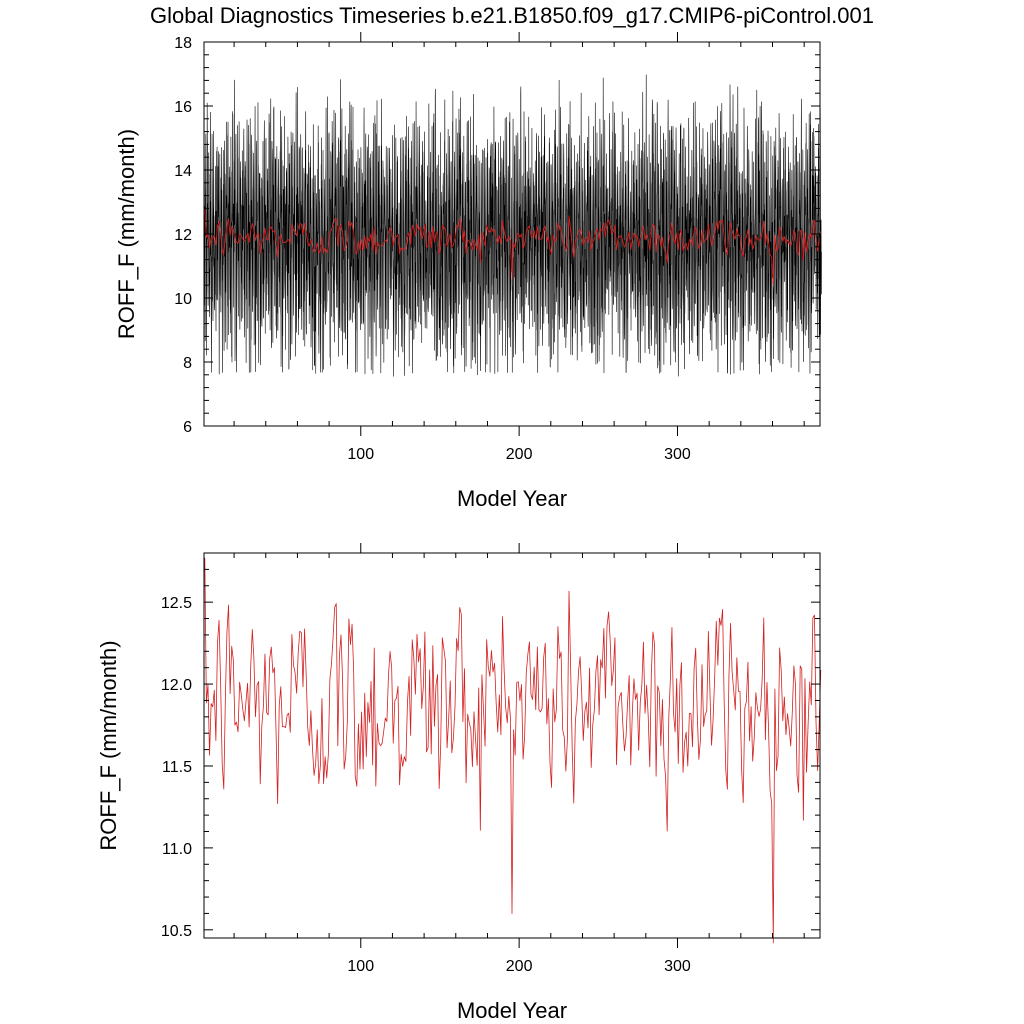  I want to click on y-tick-label: 18, so click(183, 43).